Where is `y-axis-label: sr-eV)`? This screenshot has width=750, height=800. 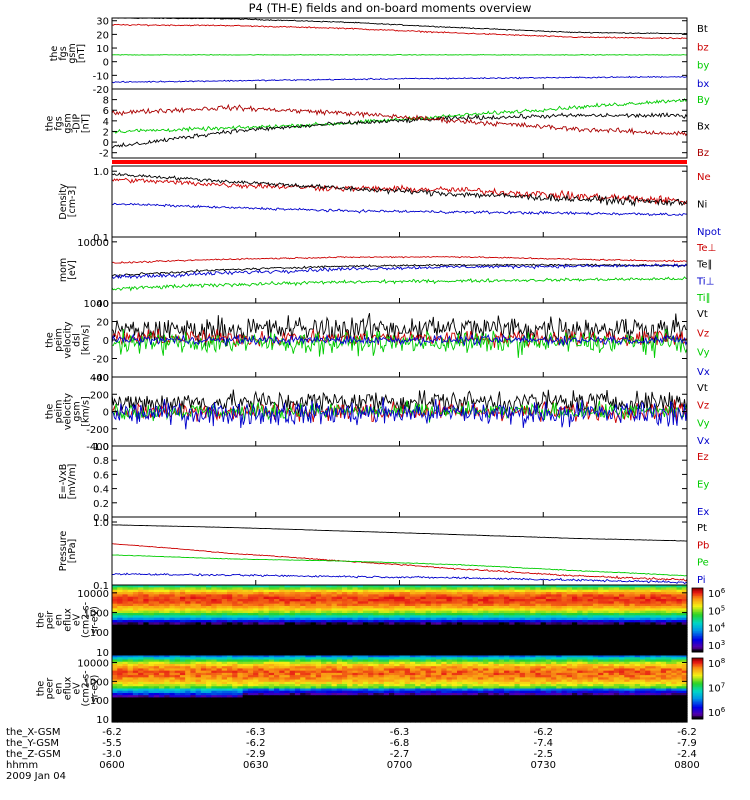 y-axis-label: sr-eV) is located at coordinates (95, 620).